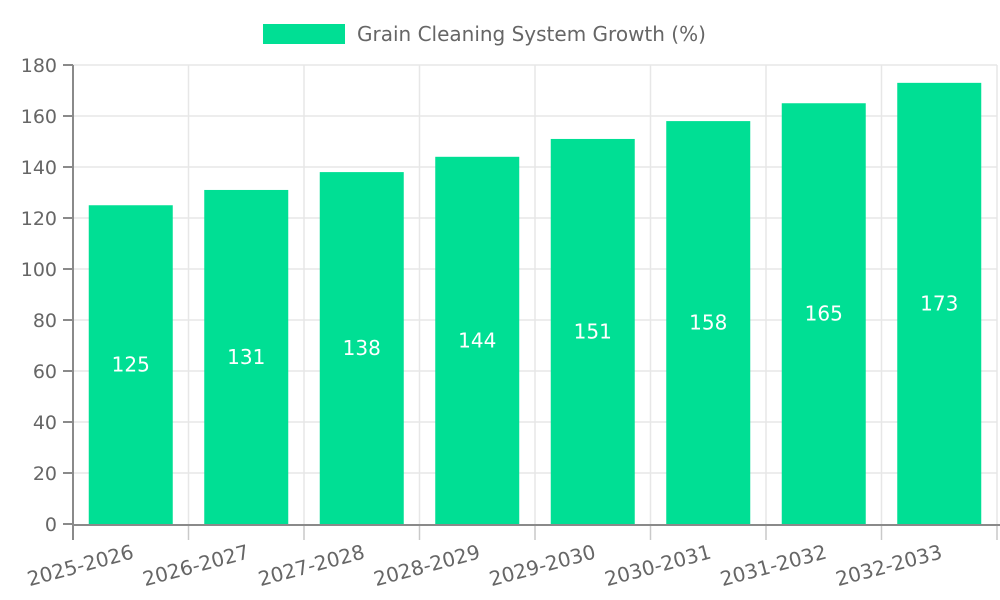 The width and height of the screenshot is (1000, 600). I want to click on y-tick-label: 0, so click(51, 525).